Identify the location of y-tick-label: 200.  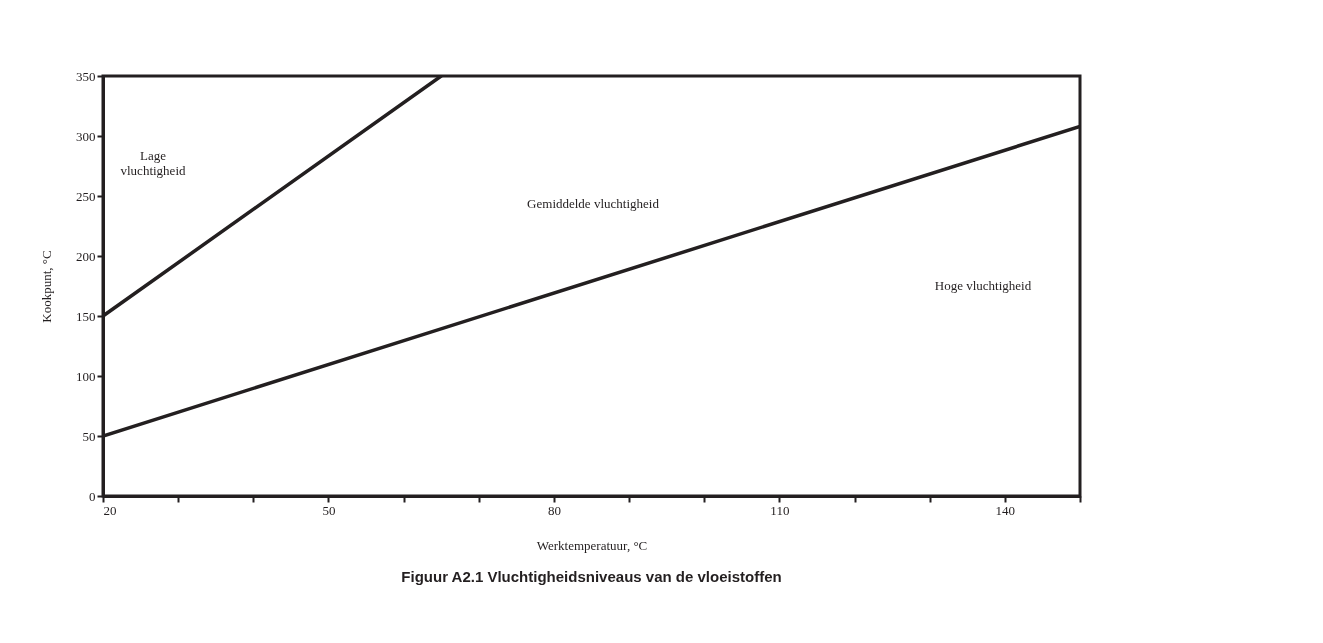
(86, 256).